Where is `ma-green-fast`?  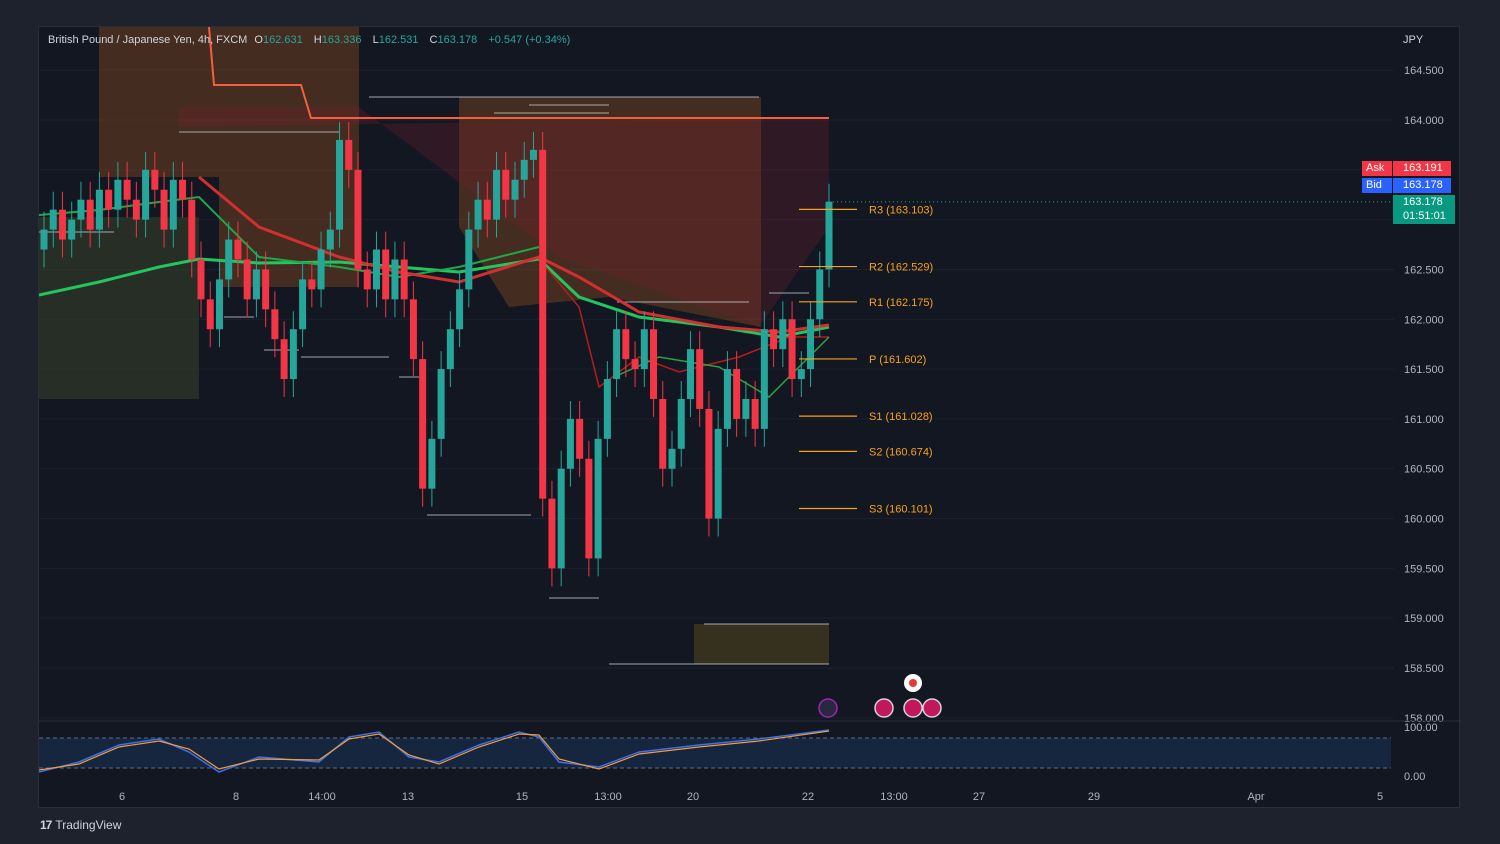 ma-green-fast is located at coordinates (289, 237).